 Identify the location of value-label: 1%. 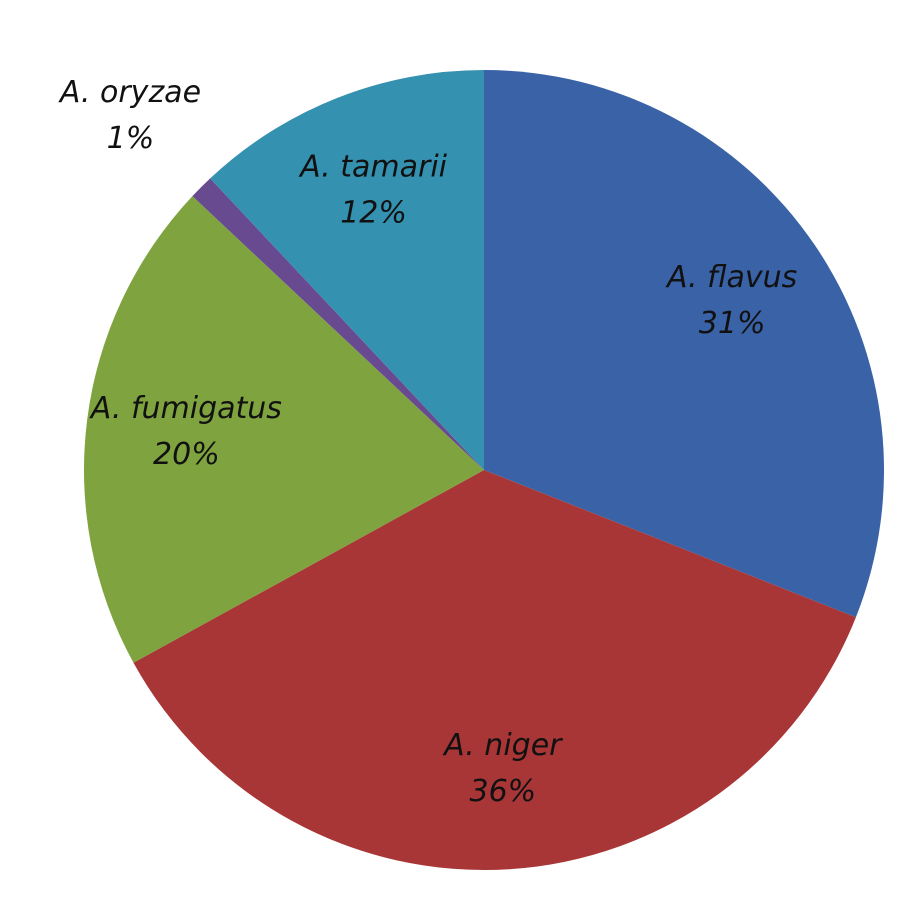
(131, 138).